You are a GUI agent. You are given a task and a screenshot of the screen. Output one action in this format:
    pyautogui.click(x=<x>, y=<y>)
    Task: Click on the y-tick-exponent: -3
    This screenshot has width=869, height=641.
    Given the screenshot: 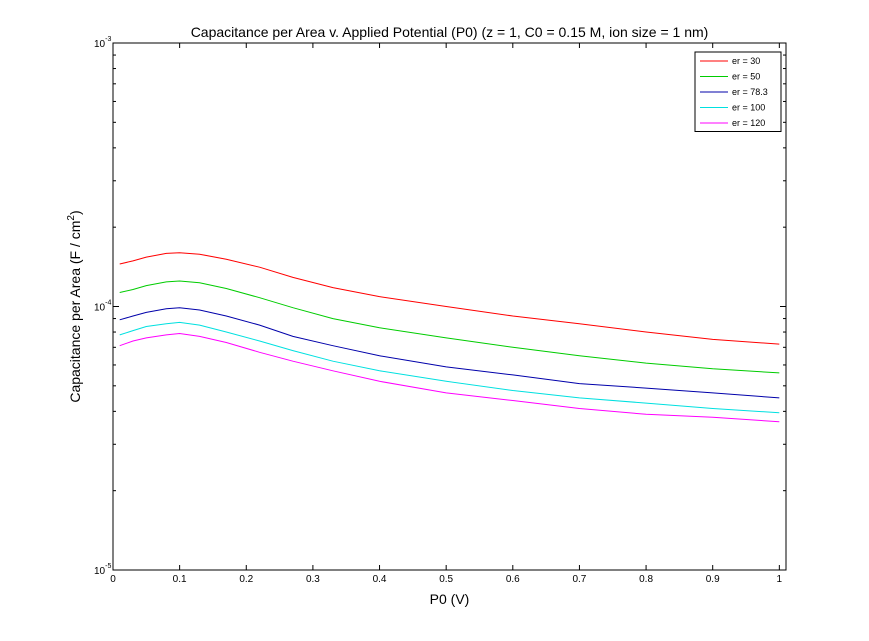 What is the action you would take?
    pyautogui.click(x=108, y=39)
    